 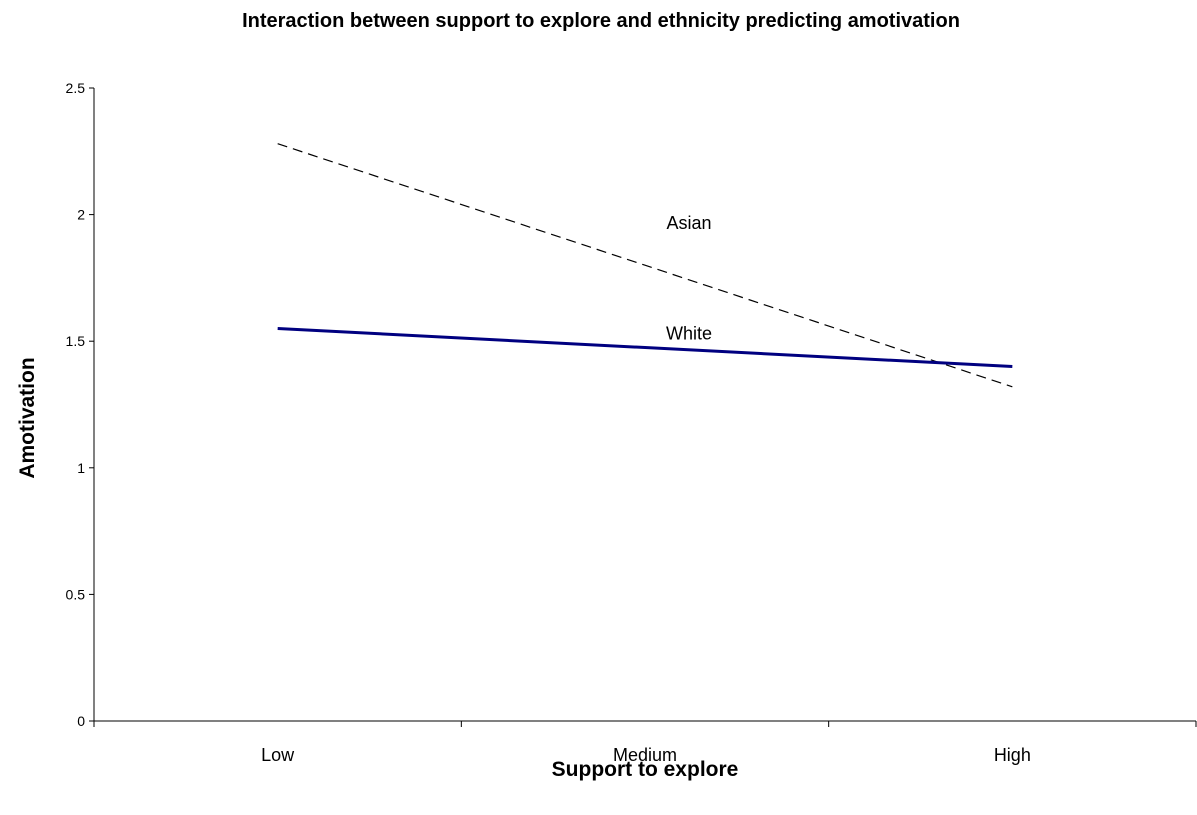 I want to click on series-label-asian: Asian, so click(x=688, y=223).